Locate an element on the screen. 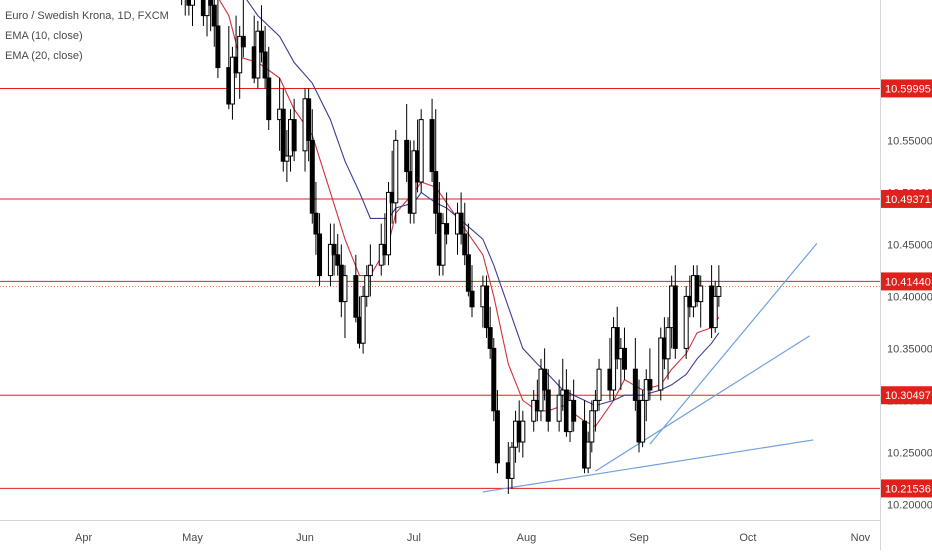  price-tick-label: 10.25000 is located at coordinates (909, 453).